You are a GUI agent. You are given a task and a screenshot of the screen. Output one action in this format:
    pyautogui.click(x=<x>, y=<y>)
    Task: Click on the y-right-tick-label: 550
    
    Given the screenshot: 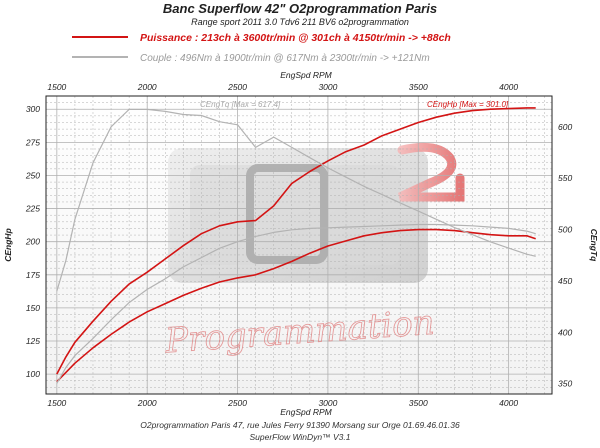 What is the action you would take?
    pyautogui.click(x=565, y=178)
    